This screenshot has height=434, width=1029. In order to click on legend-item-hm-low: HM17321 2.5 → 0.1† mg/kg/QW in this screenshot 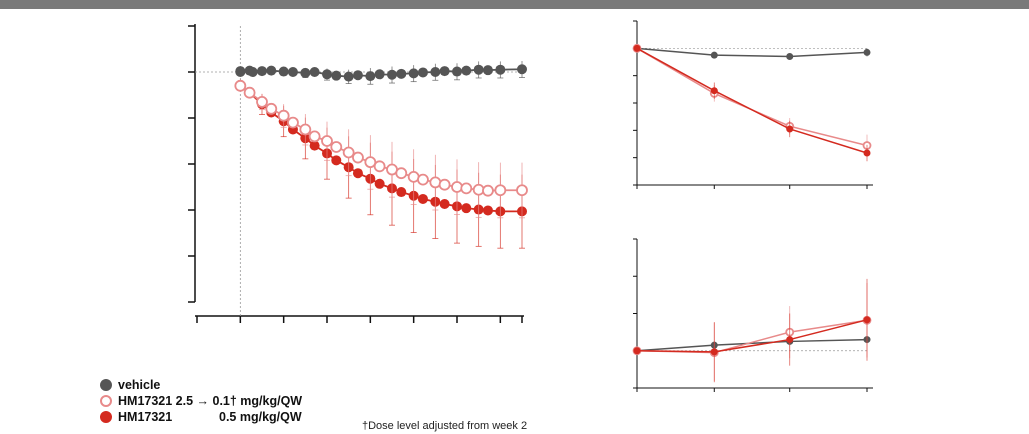, I will do `click(201, 401)`.